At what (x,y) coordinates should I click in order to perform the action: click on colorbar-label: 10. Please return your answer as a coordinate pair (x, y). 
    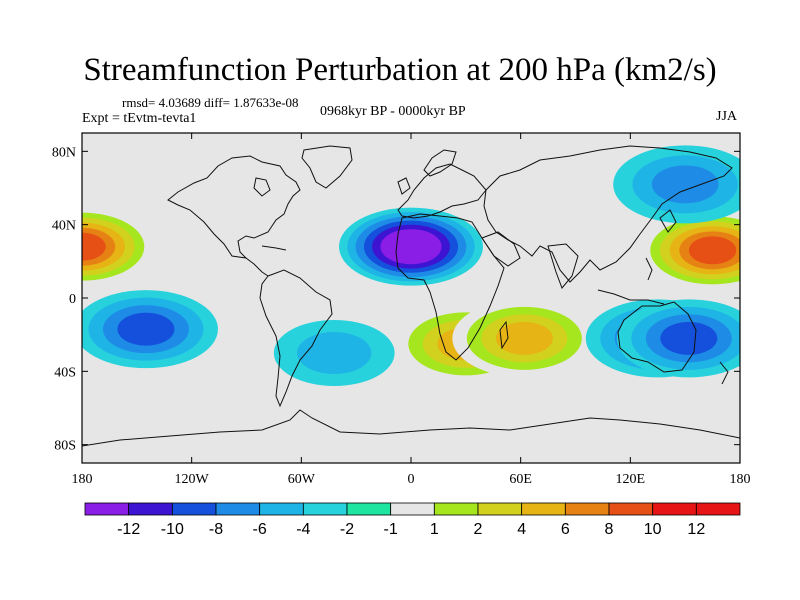
    Looking at the image, I should click on (653, 529).